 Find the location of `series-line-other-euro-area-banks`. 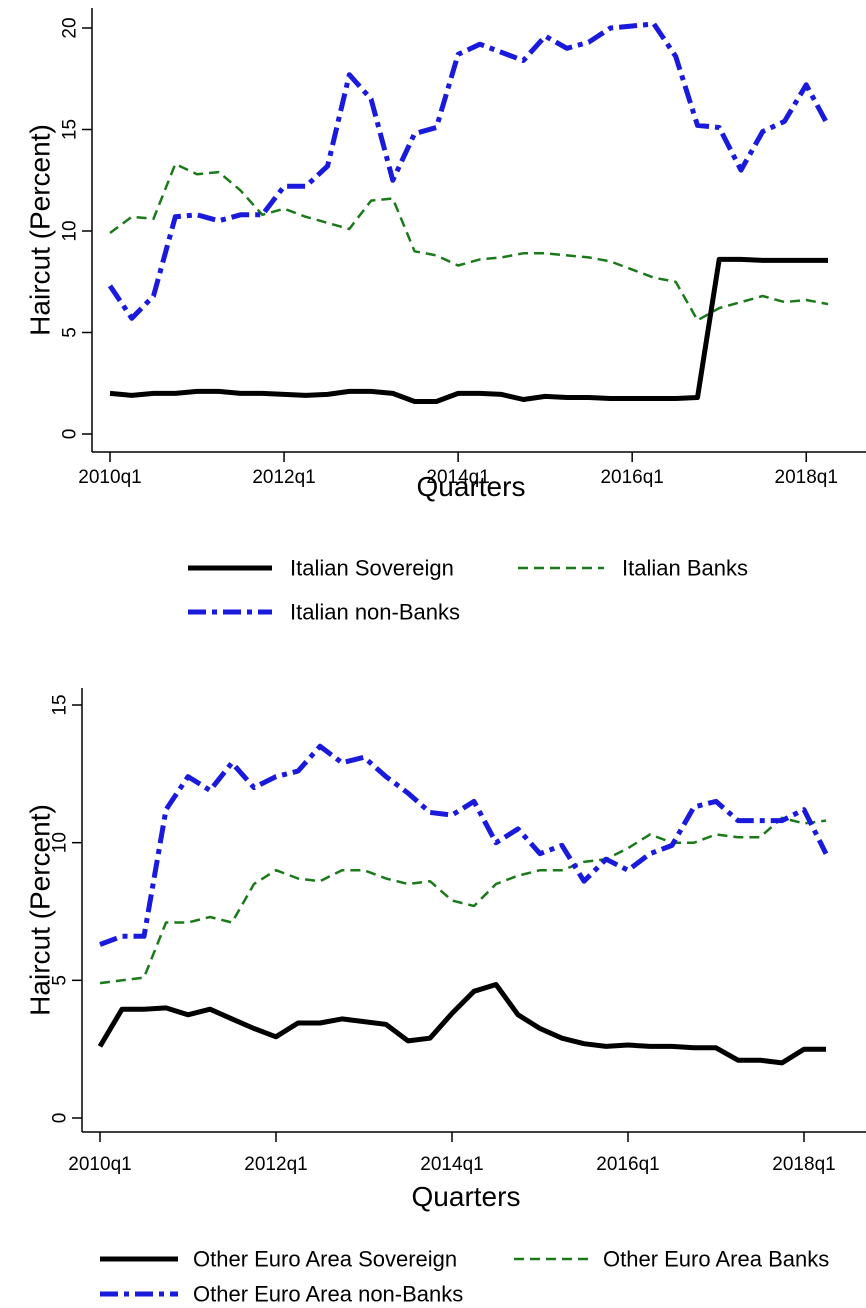

series-line-other-euro-area-banks is located at coordinates (463, 900).